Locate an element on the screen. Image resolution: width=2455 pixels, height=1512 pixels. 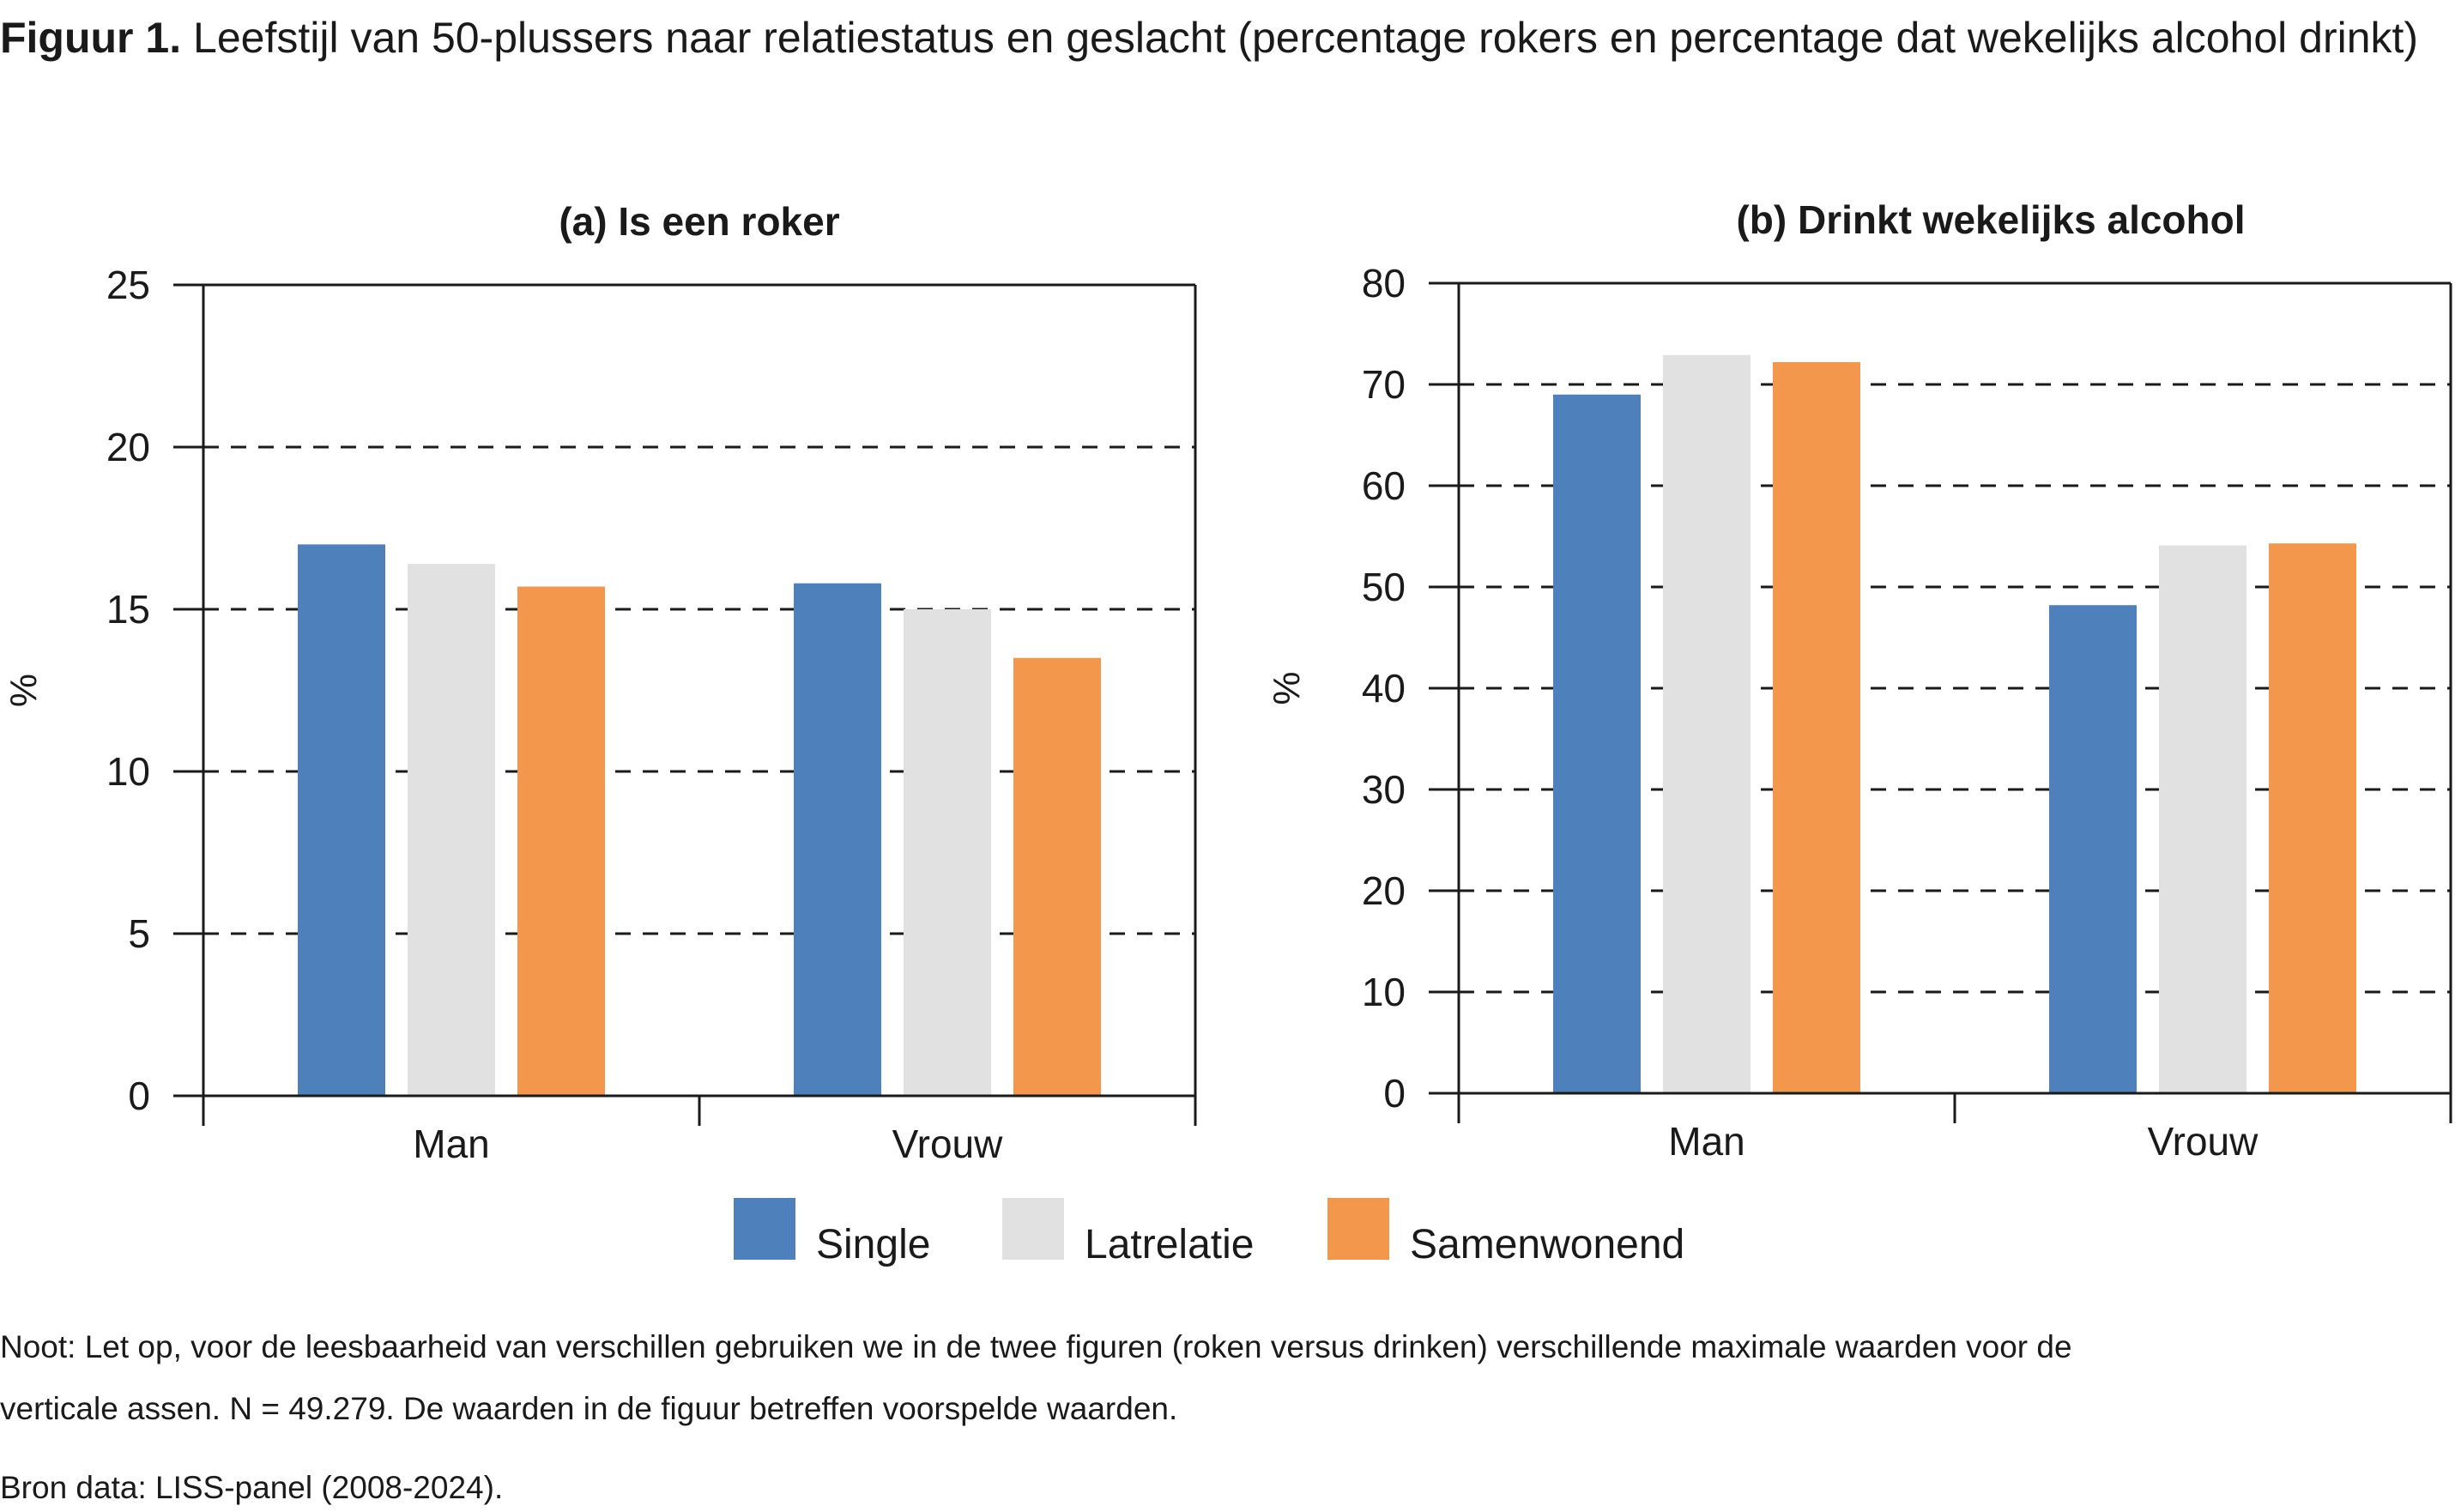
chart-title: (a) Is een roker is located at coordinates (699, 221).